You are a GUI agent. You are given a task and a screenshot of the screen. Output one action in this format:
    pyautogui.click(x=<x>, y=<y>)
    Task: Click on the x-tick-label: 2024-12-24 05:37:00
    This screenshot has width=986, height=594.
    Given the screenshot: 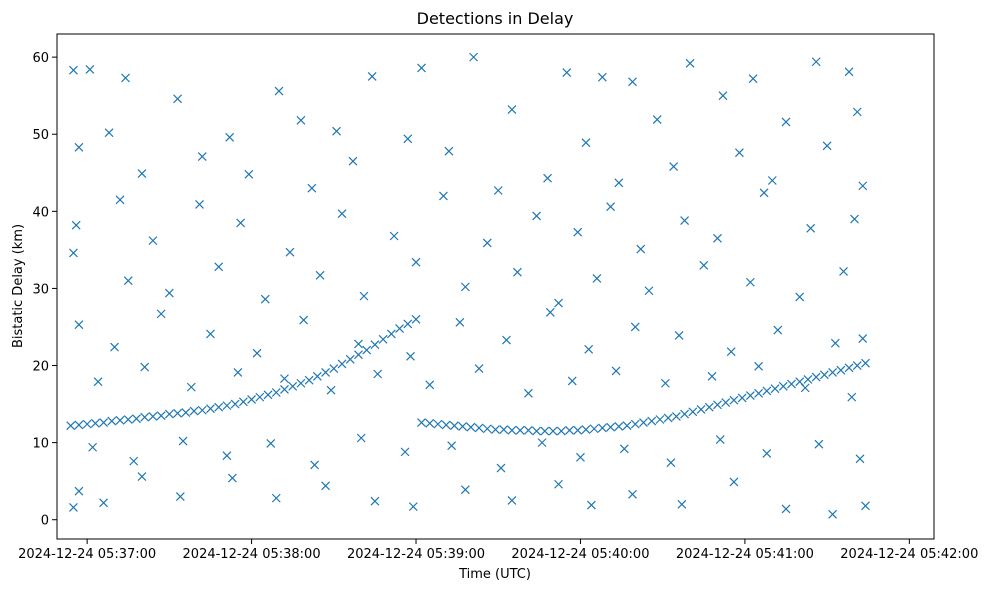 What is the action you would take?
    pyautogui.click(x=87, y=554)
    